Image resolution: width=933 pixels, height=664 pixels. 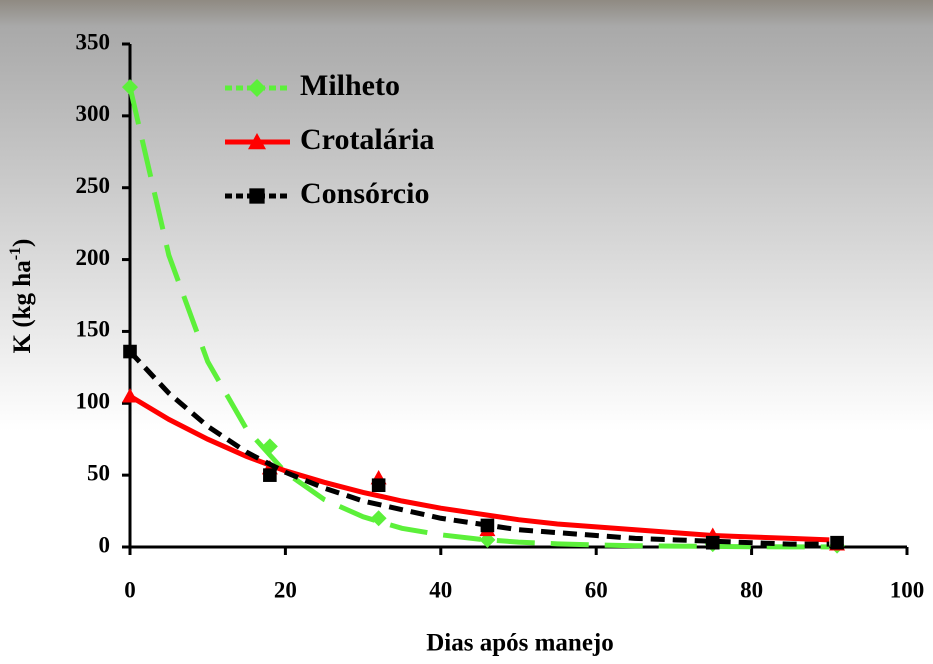 I want to click on y-title-end: ), so click(x=22, y=243).